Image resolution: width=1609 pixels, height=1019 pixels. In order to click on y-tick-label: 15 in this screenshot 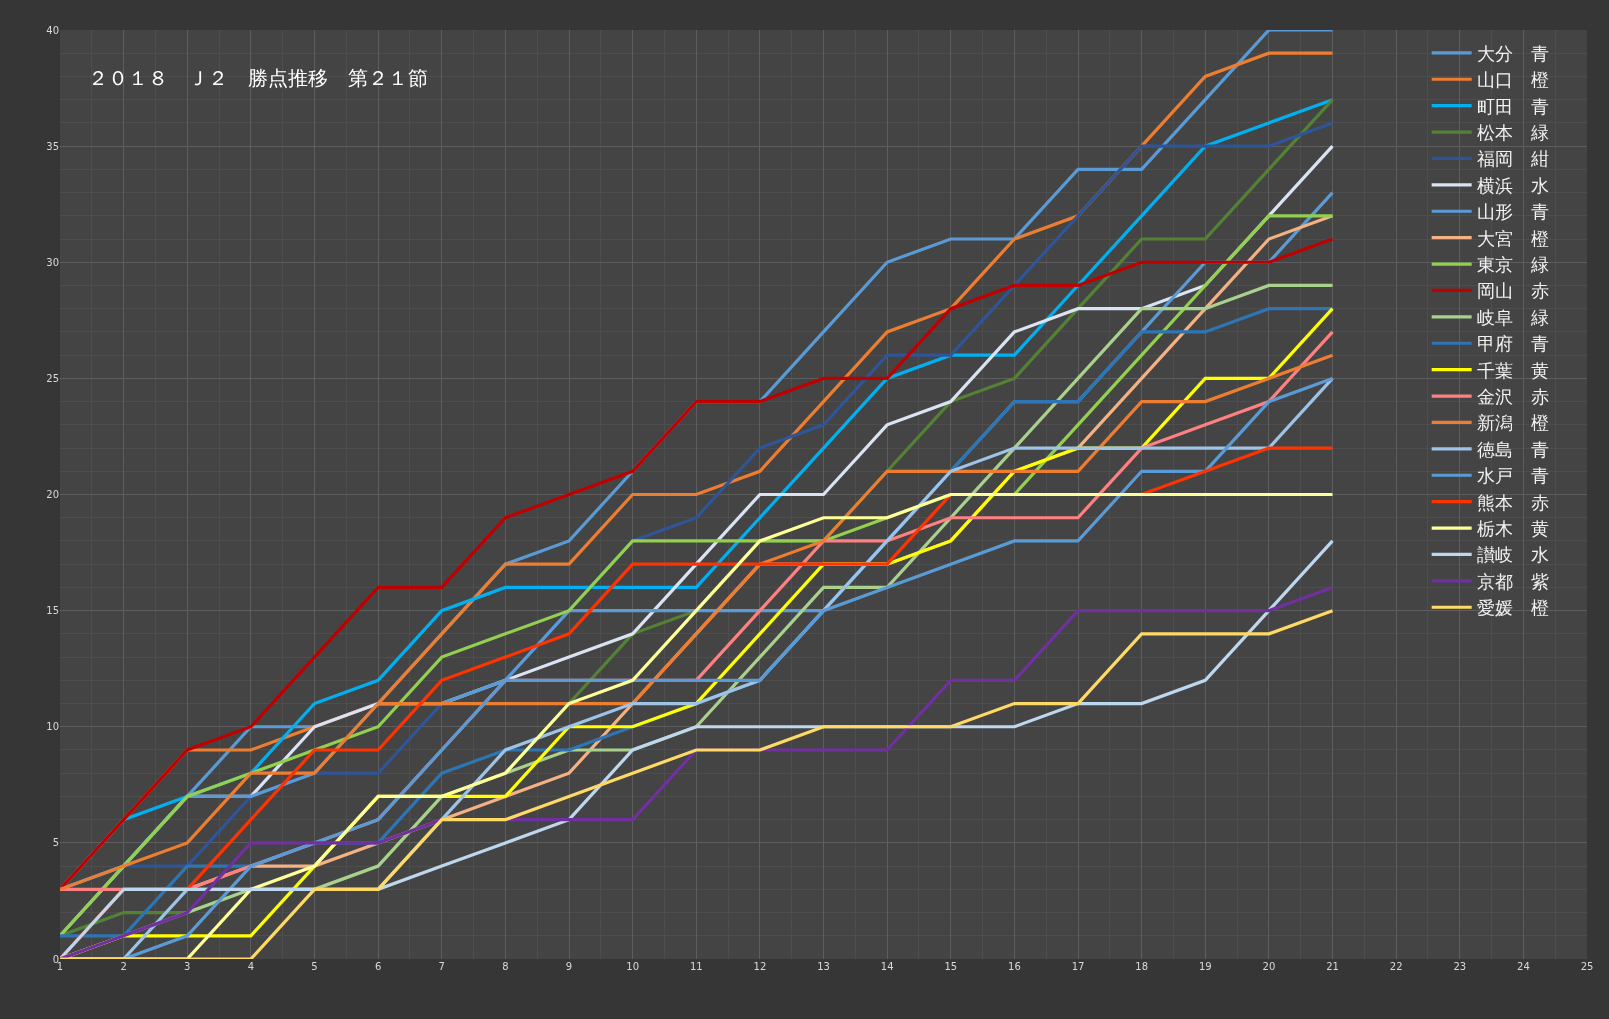, I will do `click(52, 611)`.